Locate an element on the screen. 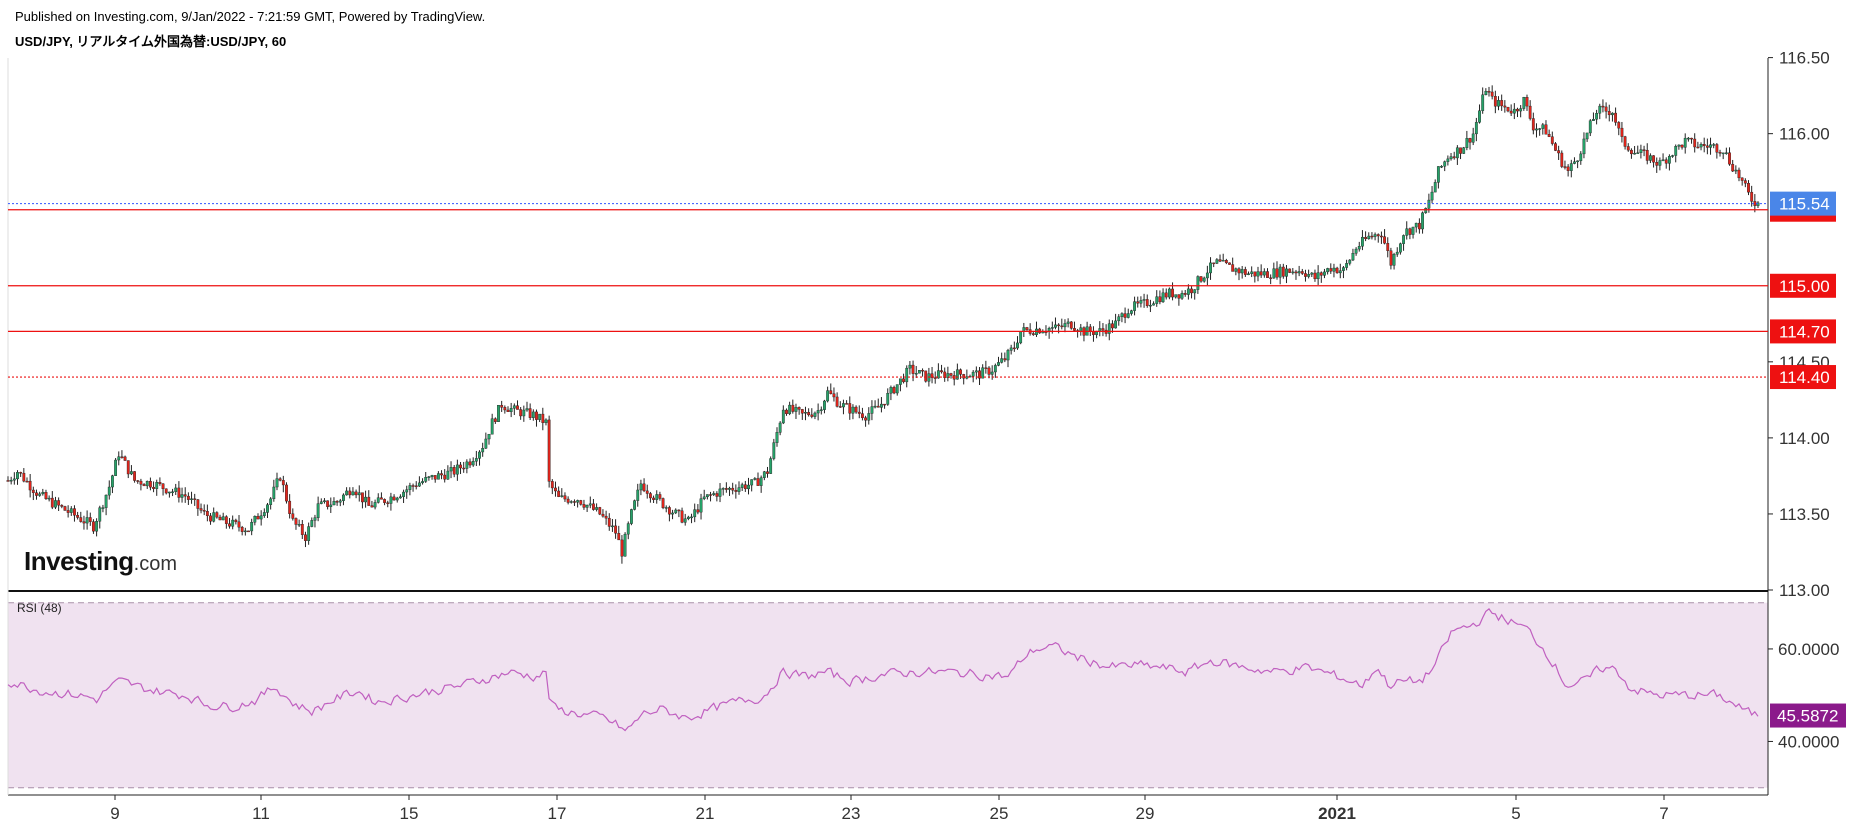 The height and width of the screenshot is (828, 1854). level-badge-label: 114.70 is located at coordinates (1804, 331).